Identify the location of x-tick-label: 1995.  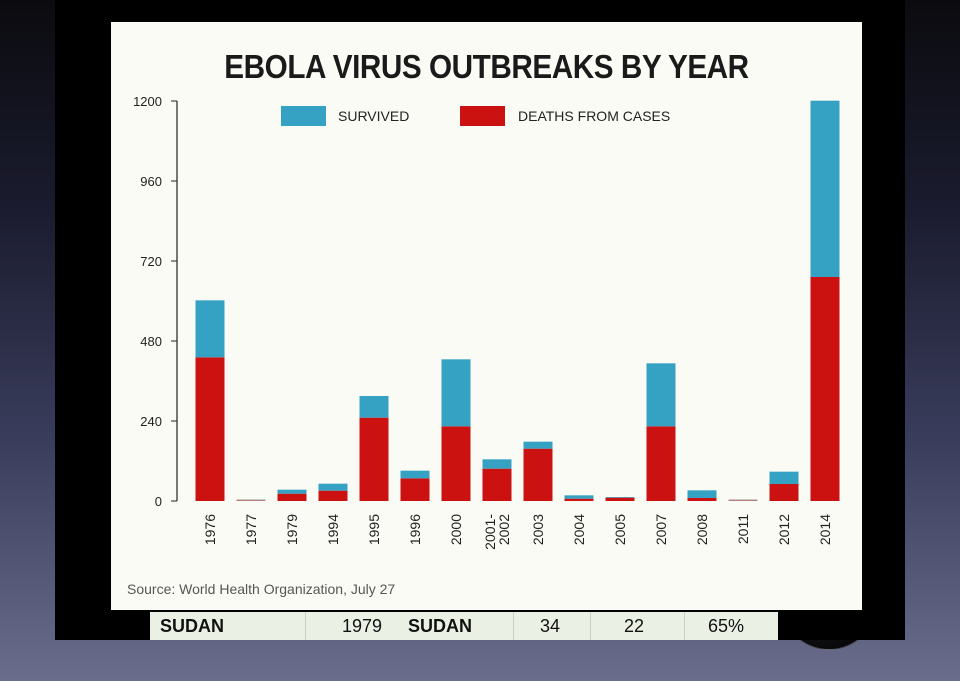
(374, 529).